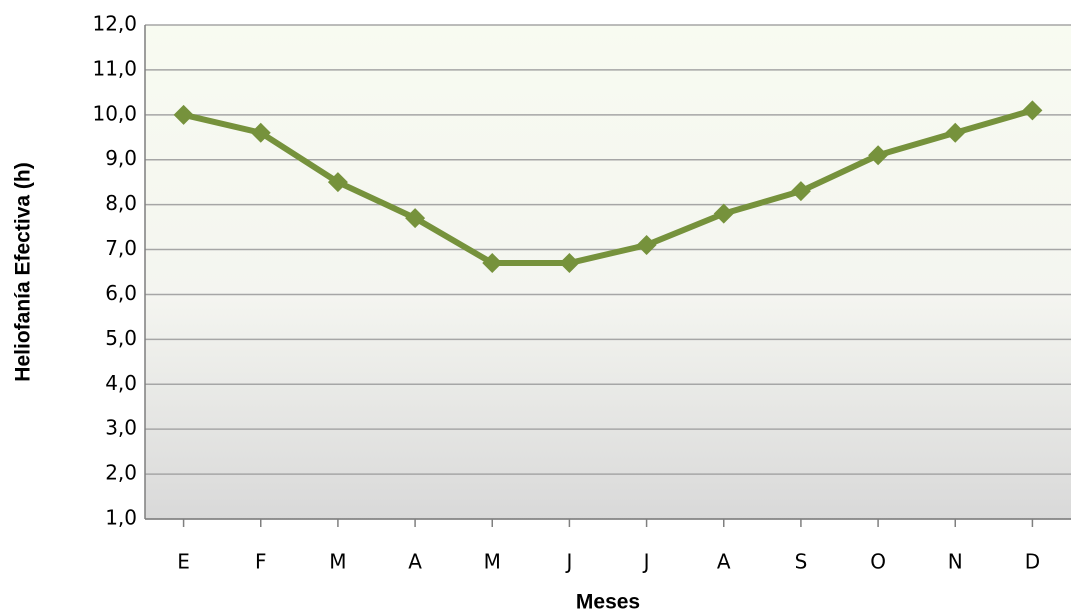  Describe the element at coordinates (121, 383) in the screenshot. I see `y-tick-label: 4,0` at that location.